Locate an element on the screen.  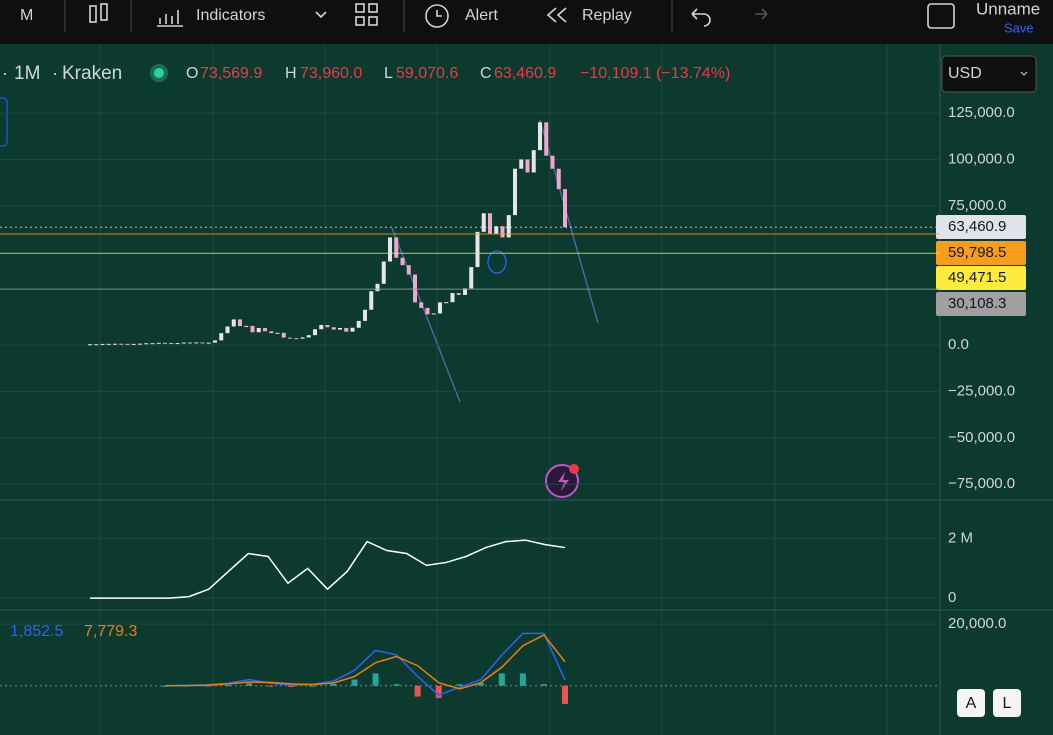
ohlc-label: H is located at coordinates (291, 73).